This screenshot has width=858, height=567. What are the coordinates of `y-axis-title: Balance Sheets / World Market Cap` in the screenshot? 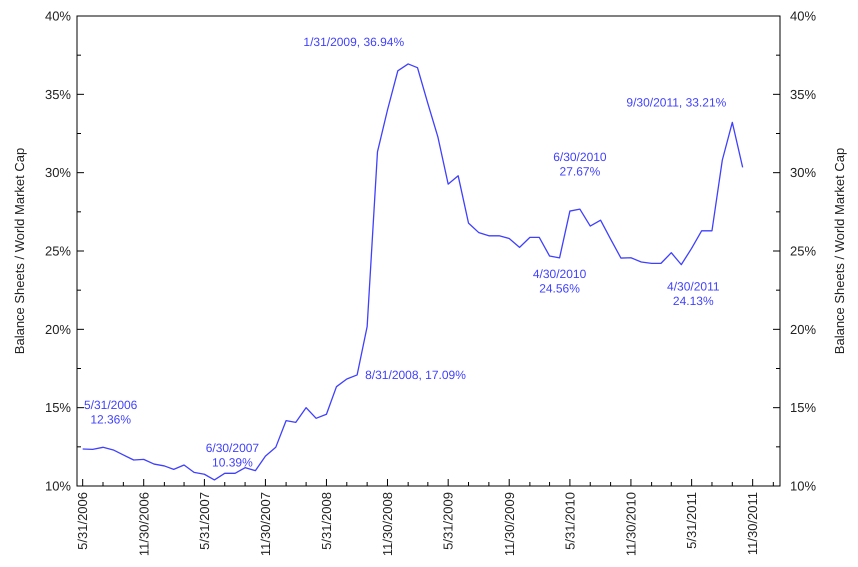 It's located at (19, 251).